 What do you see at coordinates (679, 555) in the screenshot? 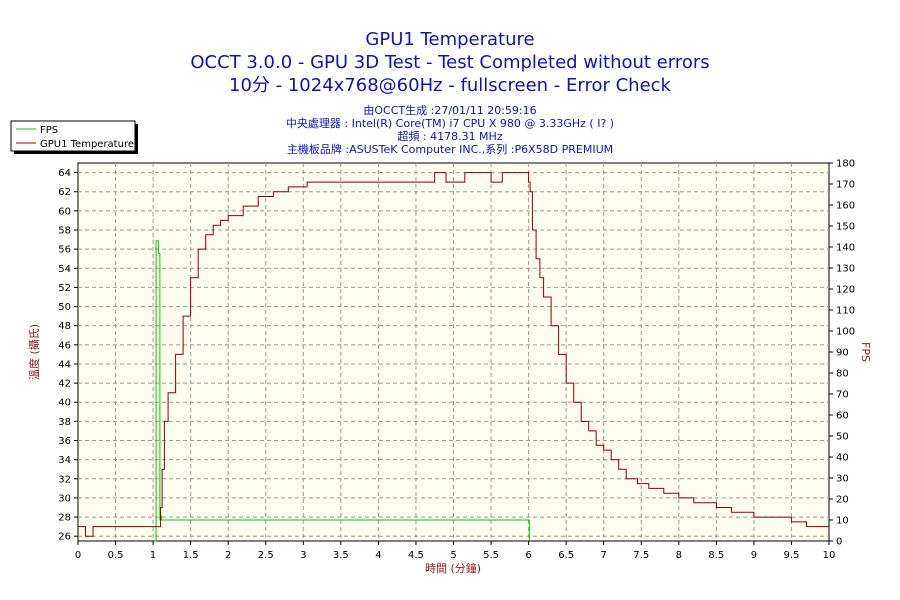
I see `x-tick-label-16: 8` at bounding box center [679, 555].